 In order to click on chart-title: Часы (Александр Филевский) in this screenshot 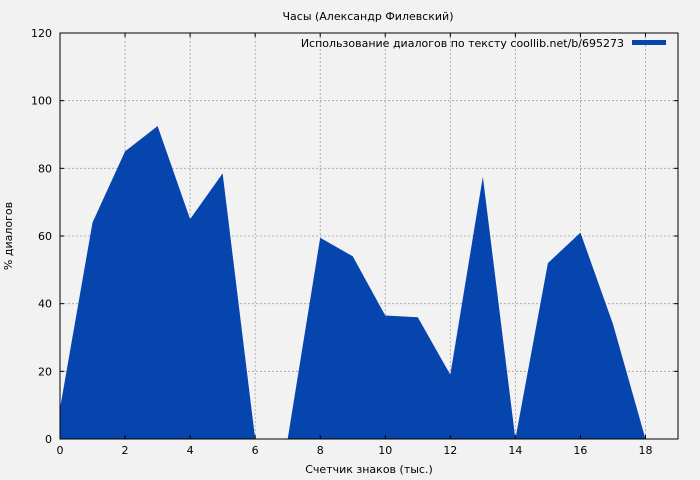, I will do `click(367, 16)`.